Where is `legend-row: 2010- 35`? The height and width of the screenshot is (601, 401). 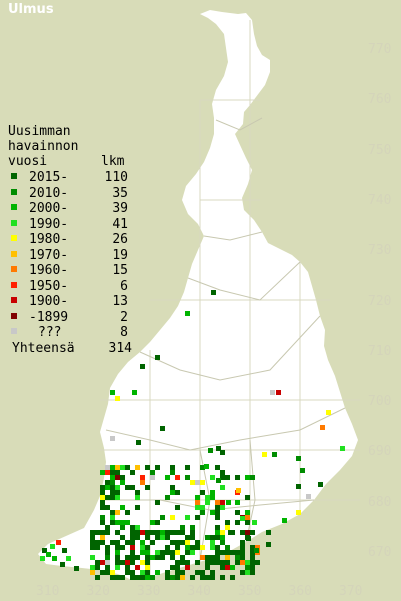 legend-row: 2010- 35 is located at coordinates (68, 193).